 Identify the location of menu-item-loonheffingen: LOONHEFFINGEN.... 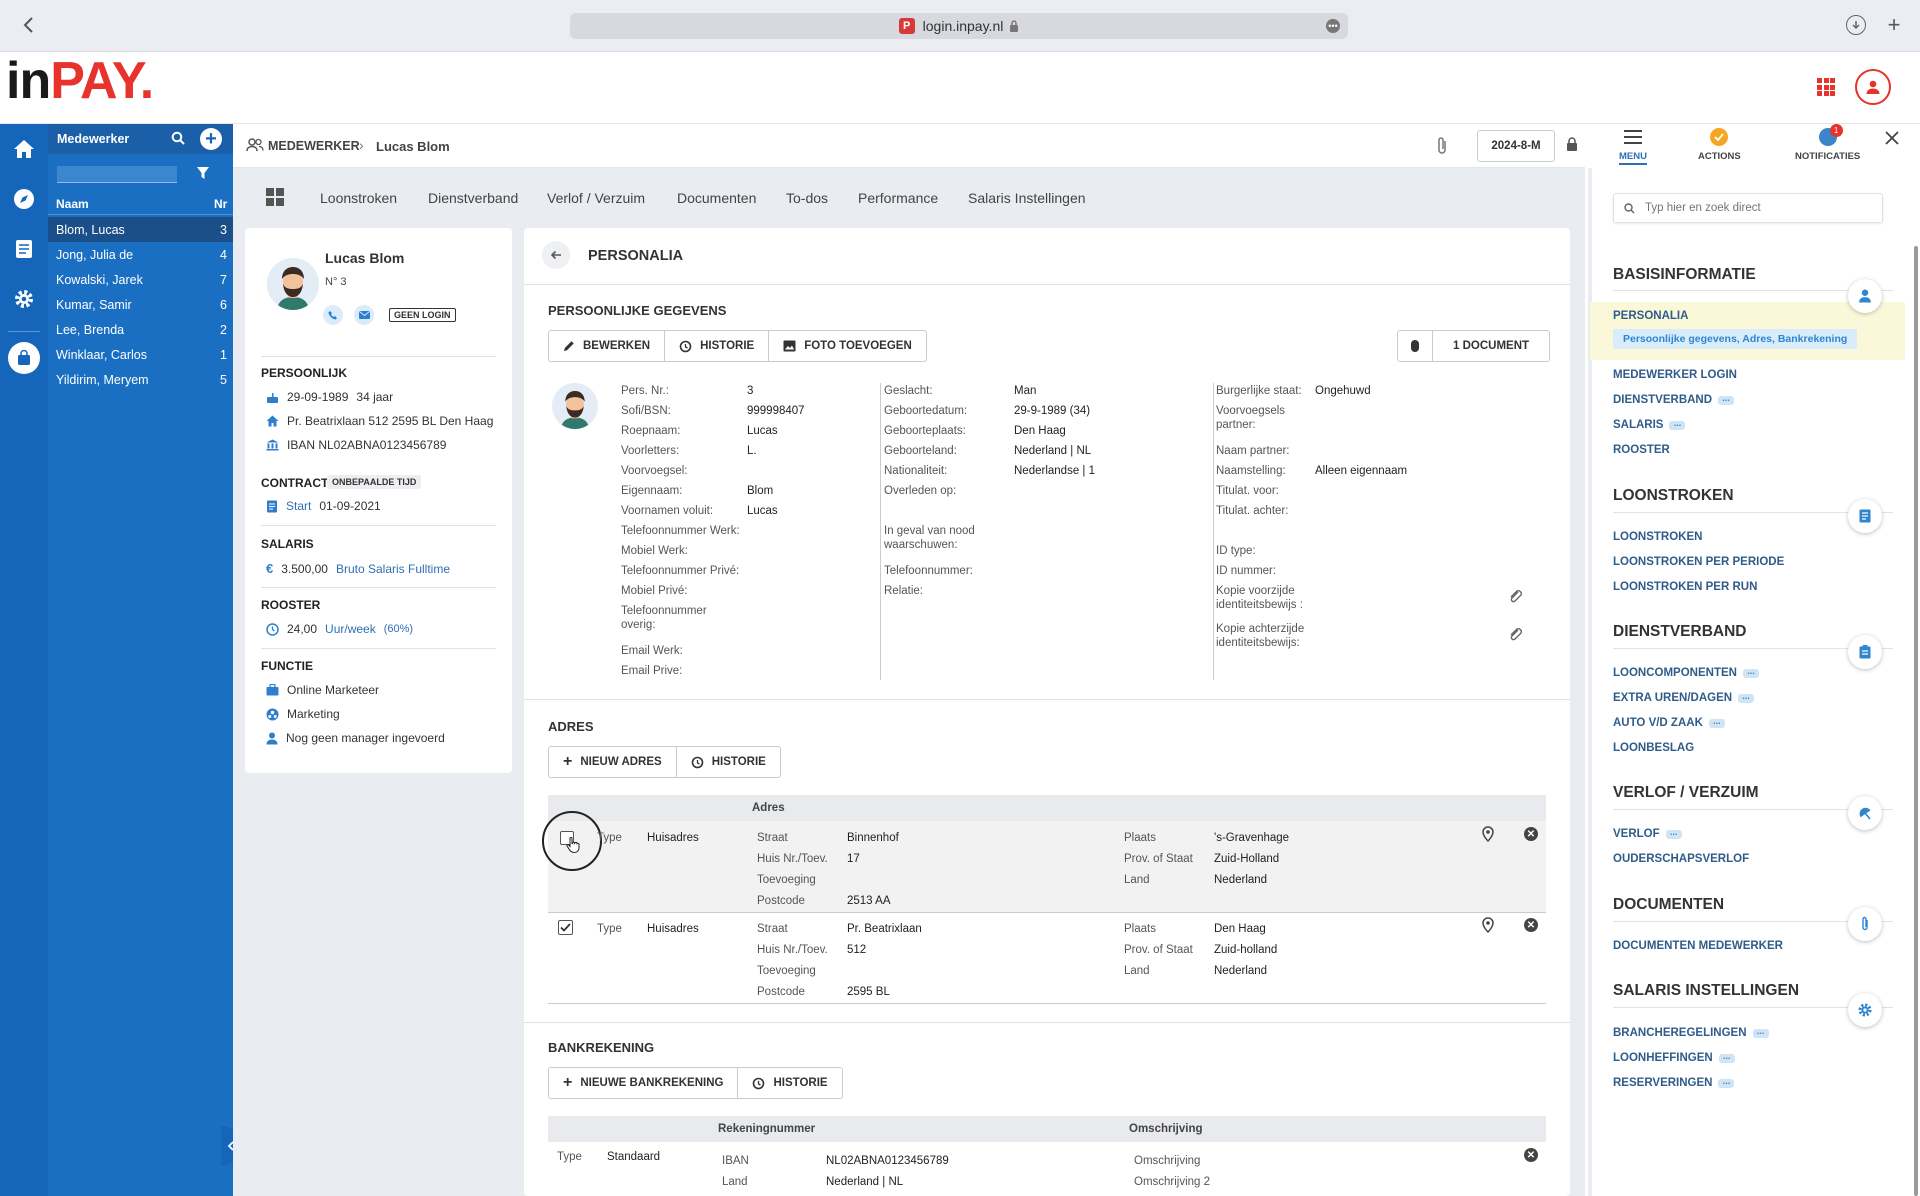
(1674, 1057).